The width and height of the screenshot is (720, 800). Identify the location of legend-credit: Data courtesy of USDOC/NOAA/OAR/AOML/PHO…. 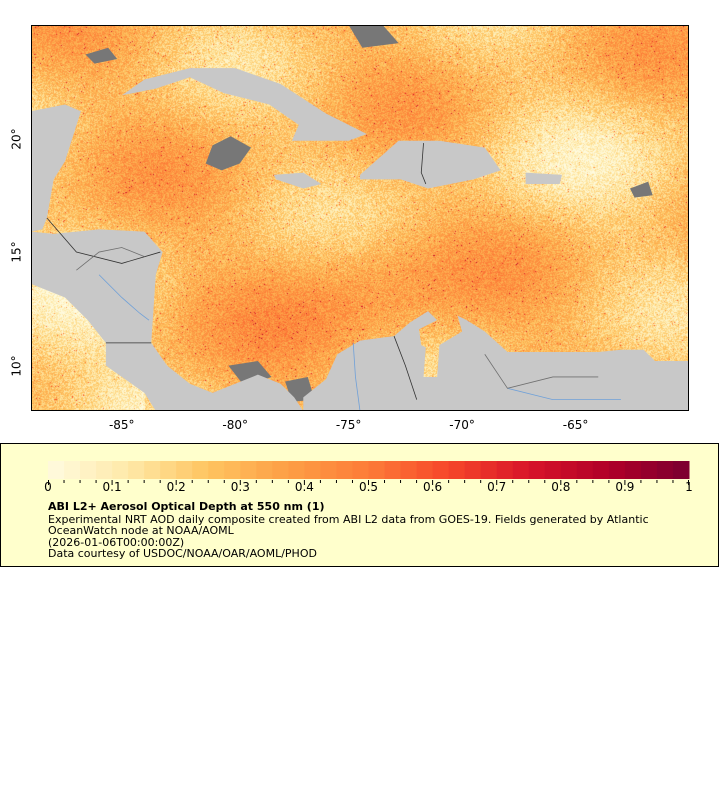
(182, 553).